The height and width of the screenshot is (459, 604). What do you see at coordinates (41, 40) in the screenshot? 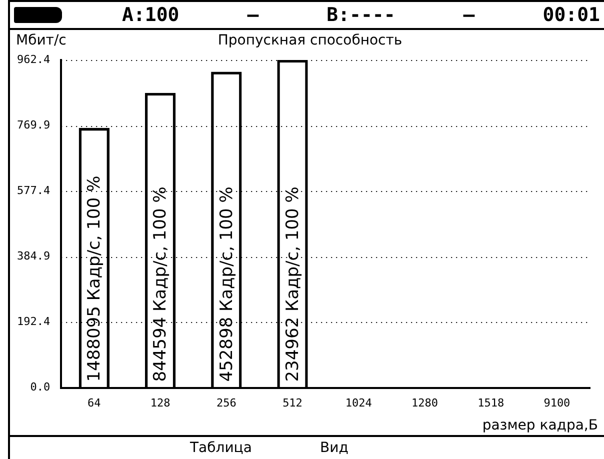
I see `y-axis-title: Мбит/с` at bounding box center [41, 40].